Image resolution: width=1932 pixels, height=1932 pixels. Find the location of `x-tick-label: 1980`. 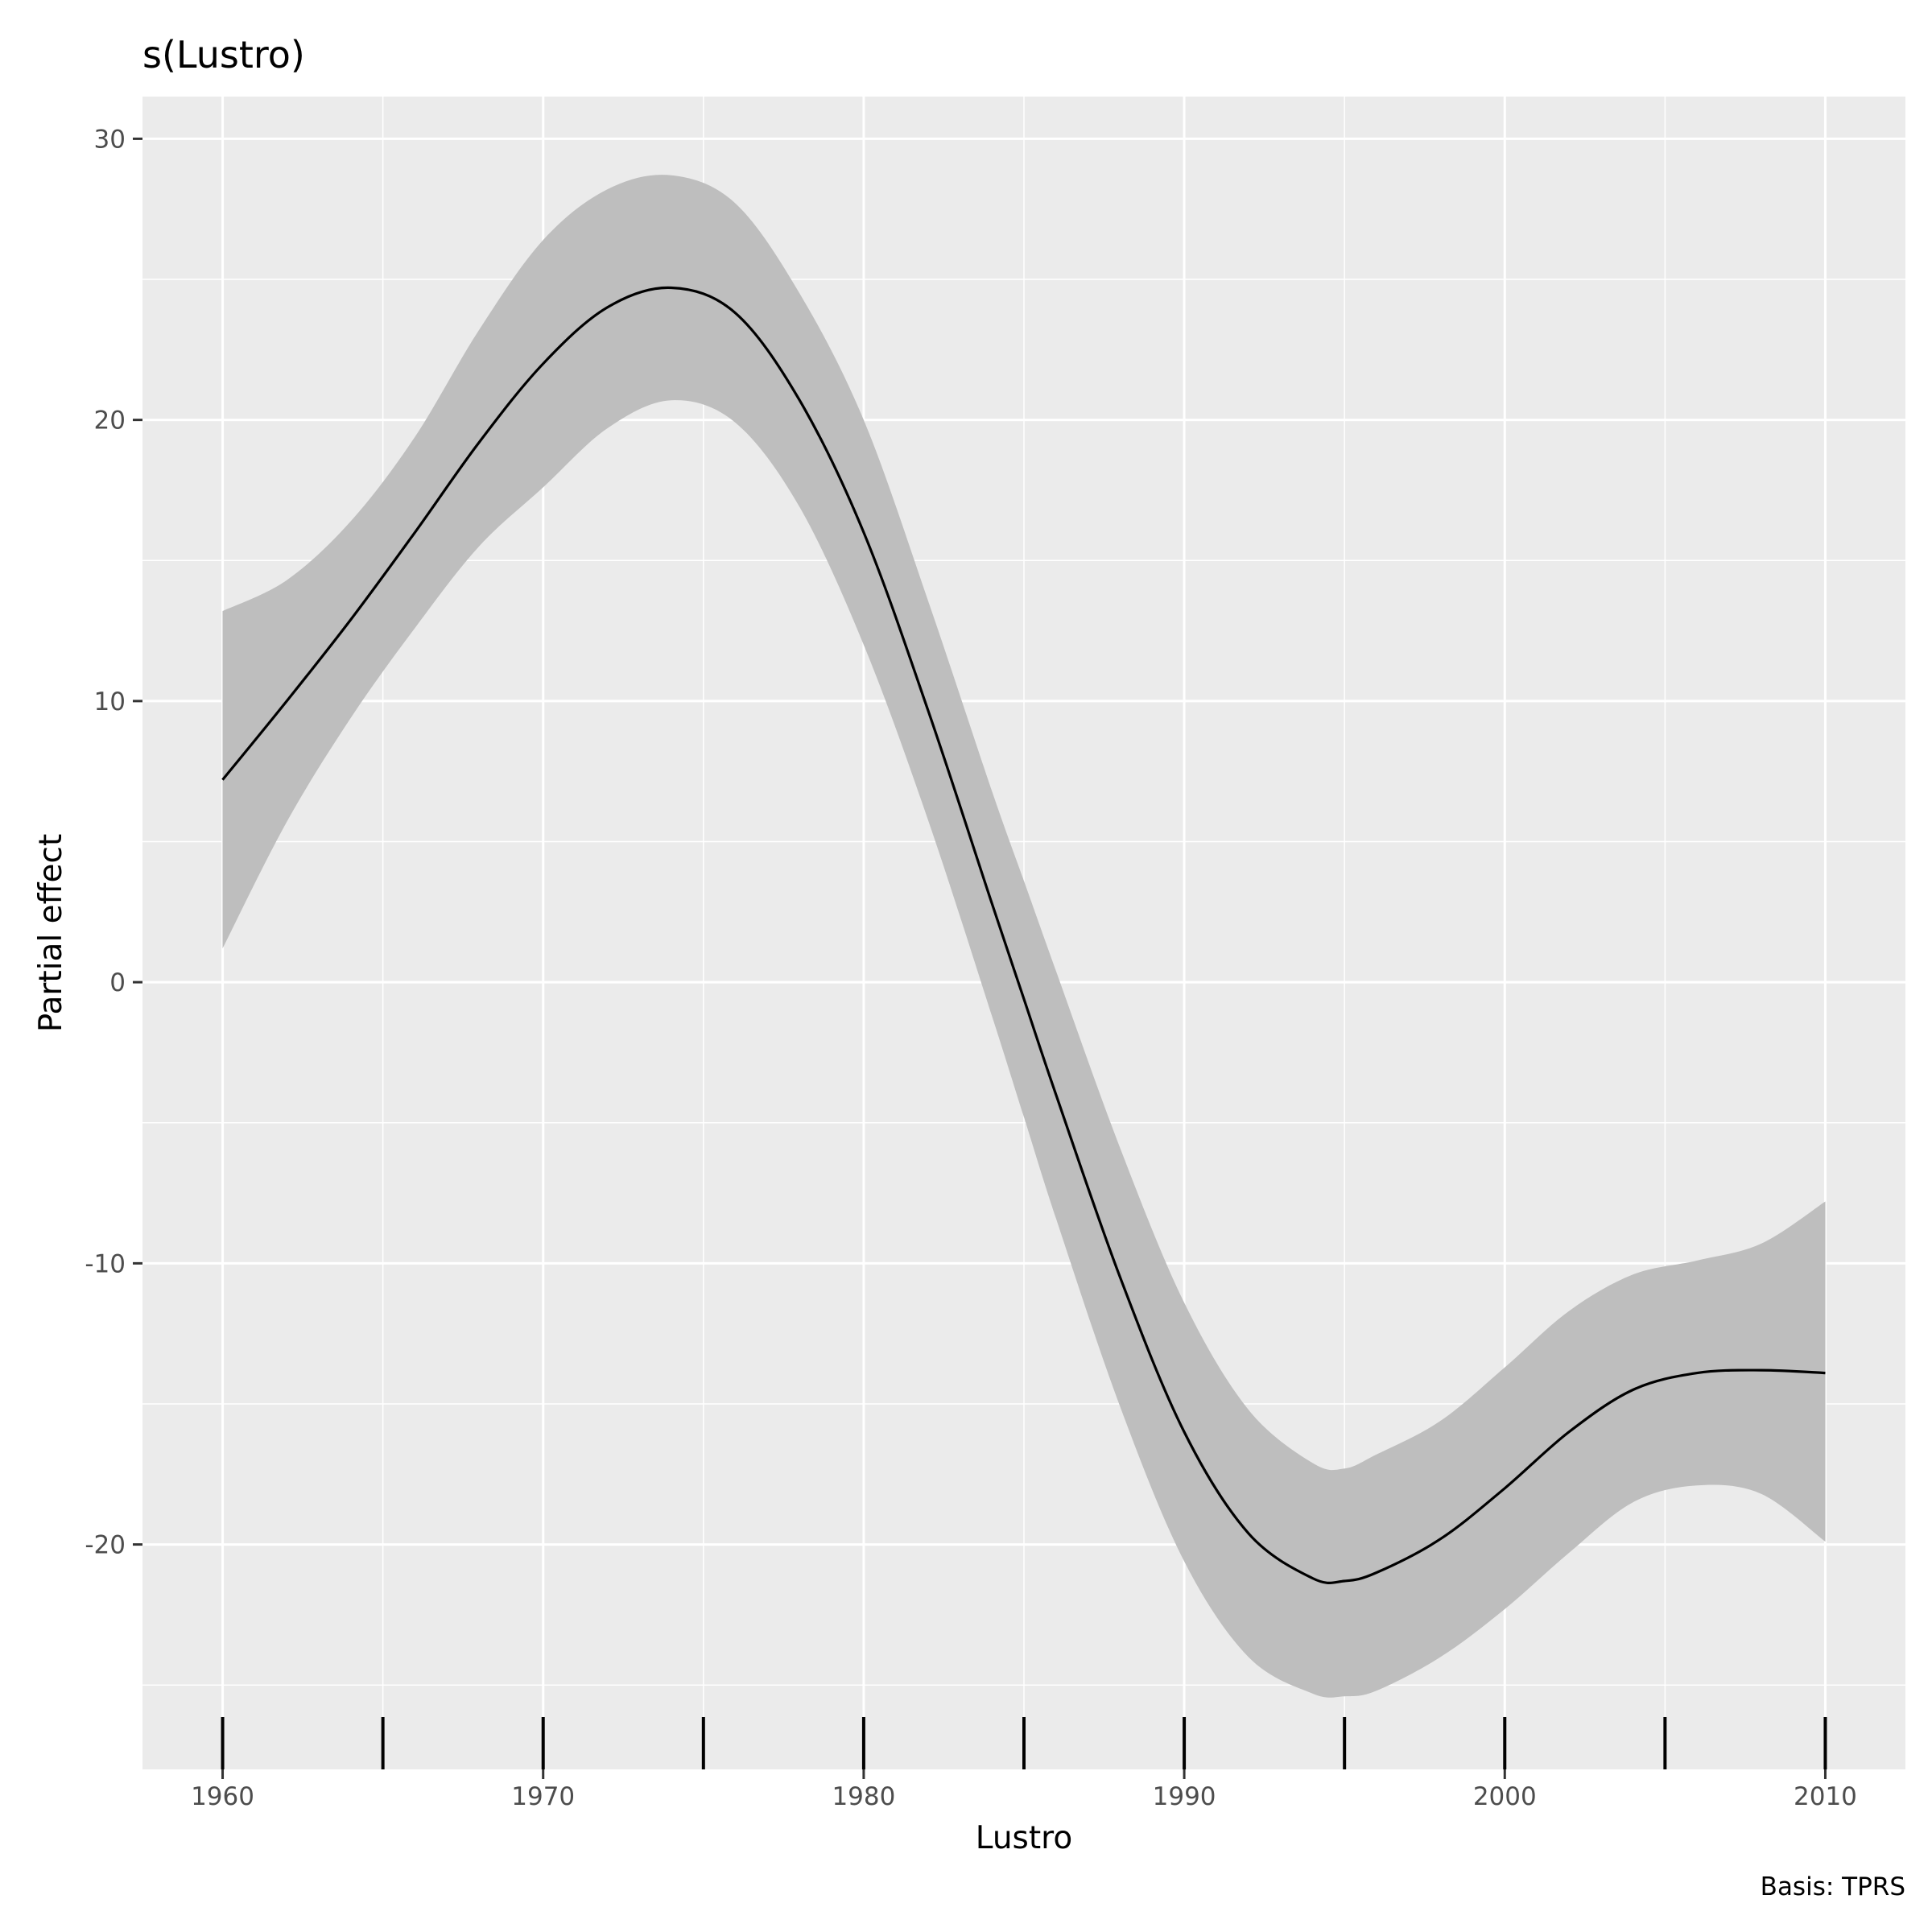

x-tick-label: 1980 is located at coordinates (863, 1796).